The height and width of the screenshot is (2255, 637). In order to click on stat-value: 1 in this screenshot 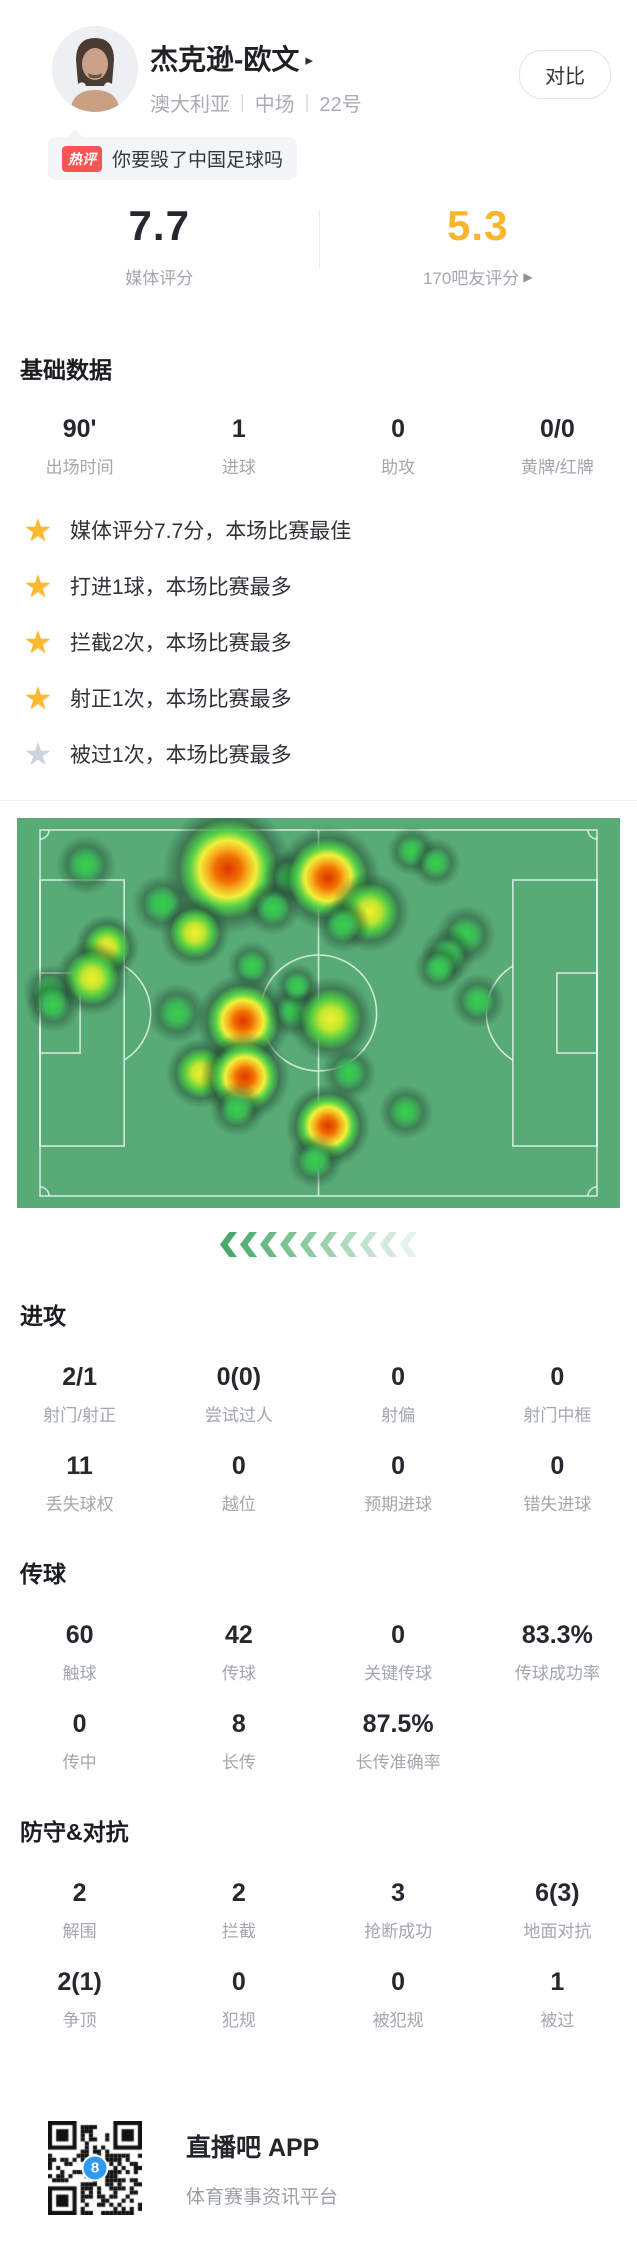, I will do `click(238, 429)`.